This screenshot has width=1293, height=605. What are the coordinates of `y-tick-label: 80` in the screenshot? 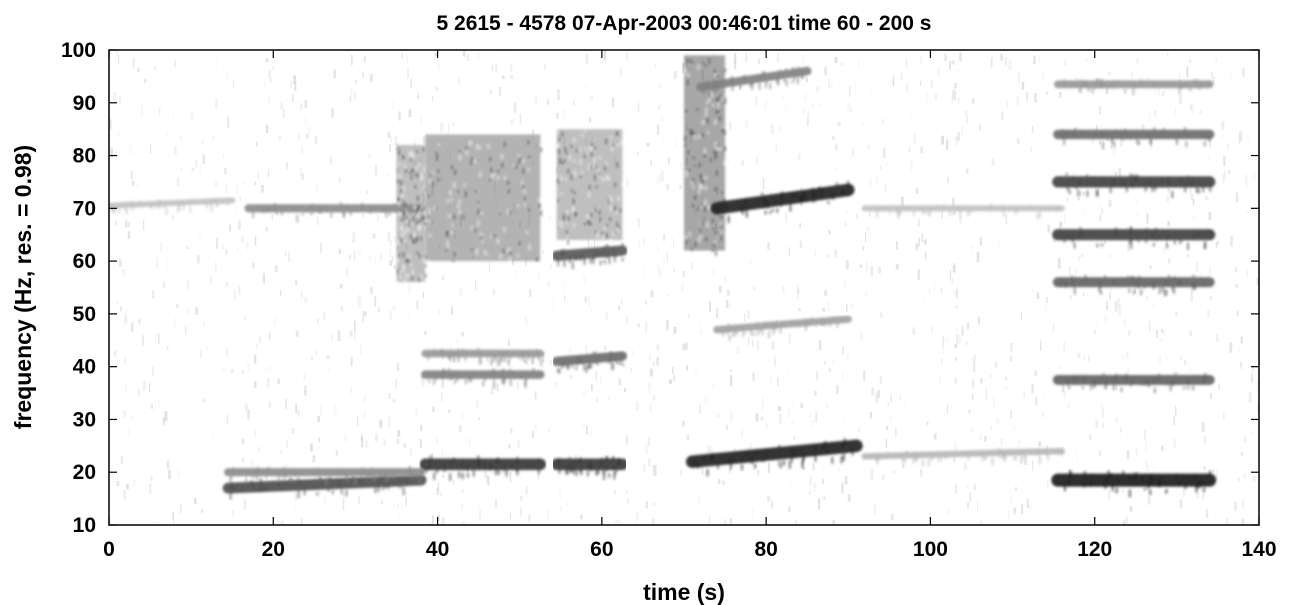 It's located at (84, 156).